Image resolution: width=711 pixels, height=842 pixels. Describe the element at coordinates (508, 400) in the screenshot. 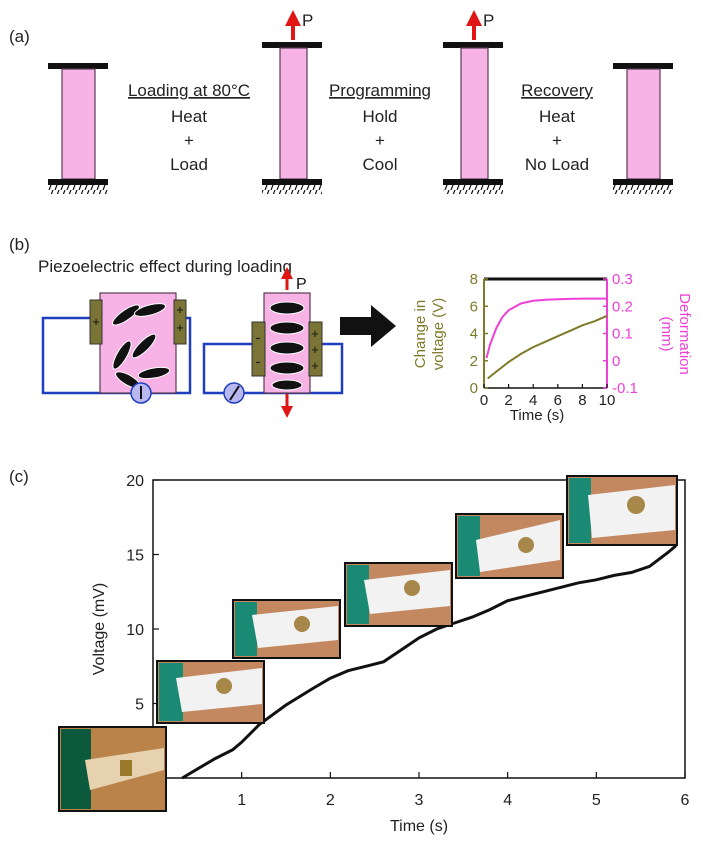

I see `chart-b-x-tick-label: 2` at that location.